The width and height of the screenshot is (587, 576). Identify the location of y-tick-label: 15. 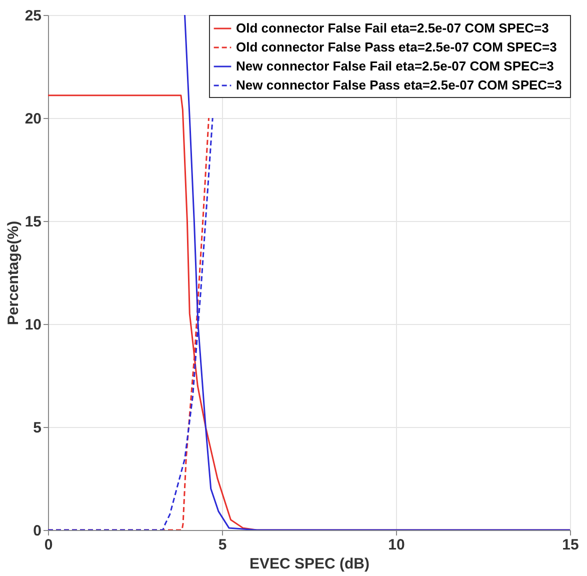
(33, 222).